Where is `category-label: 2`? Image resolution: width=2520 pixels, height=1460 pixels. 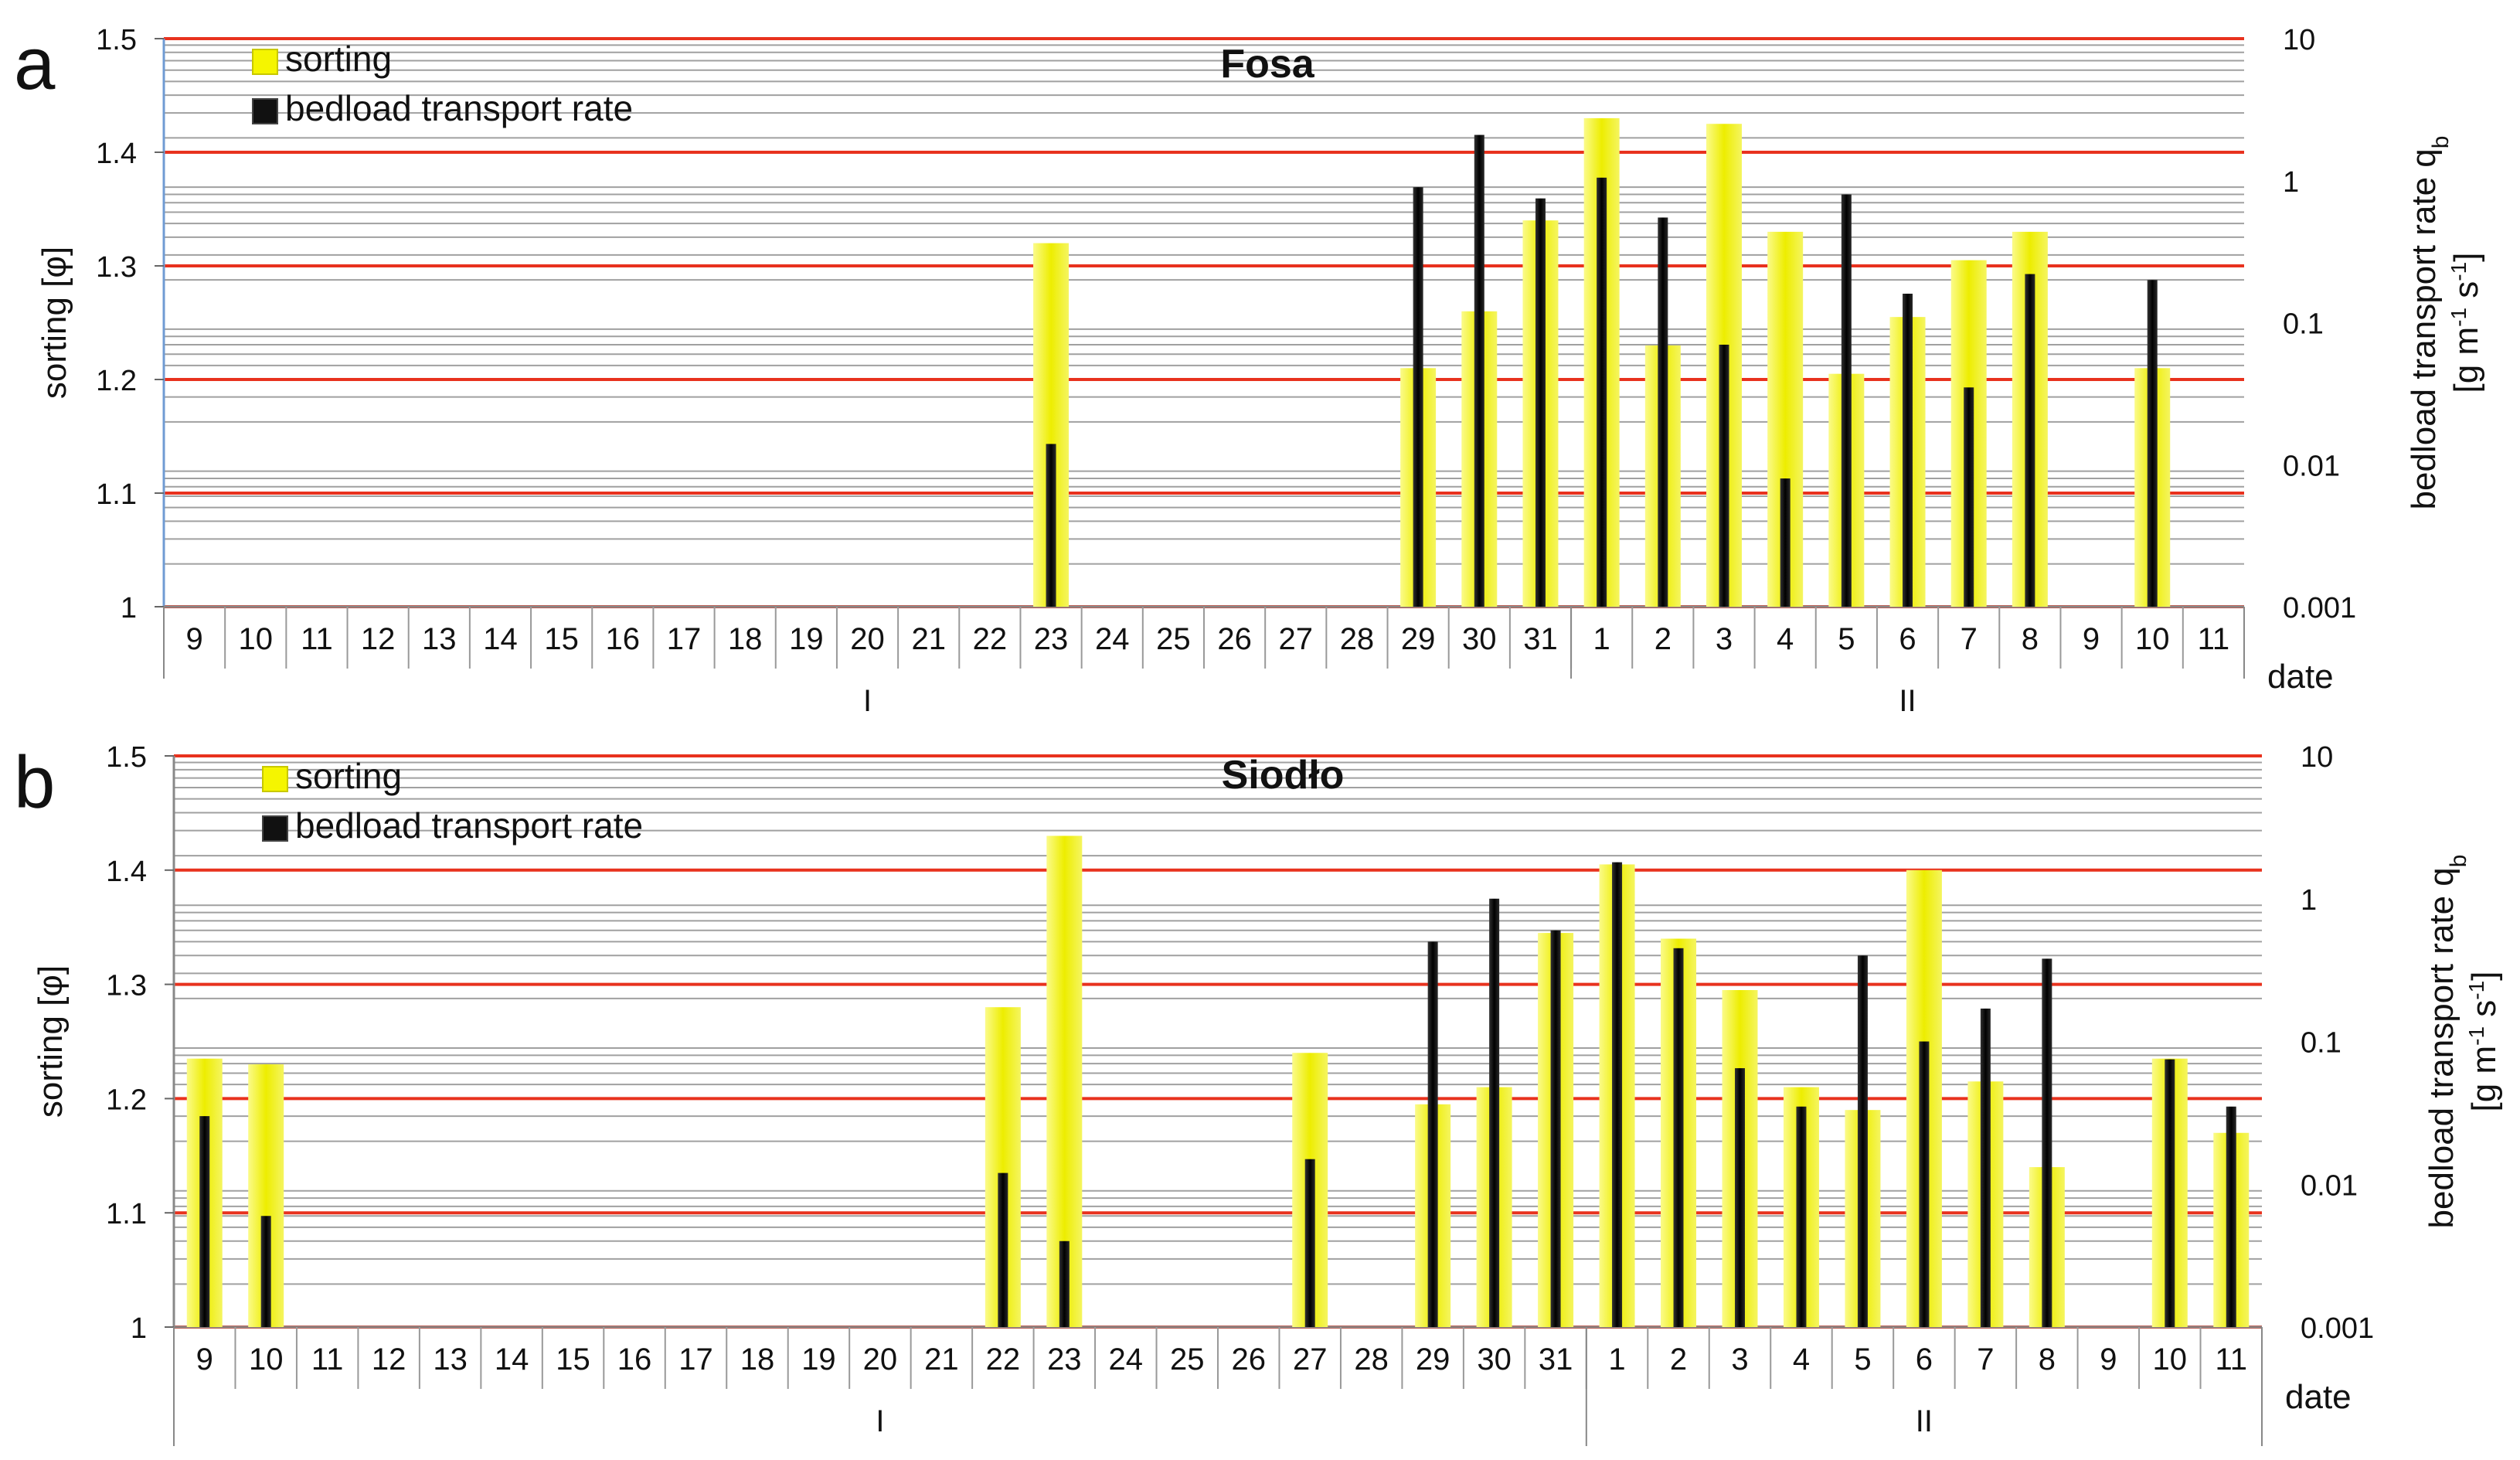
category-label: 2 is located at coordinates (1663, 639).